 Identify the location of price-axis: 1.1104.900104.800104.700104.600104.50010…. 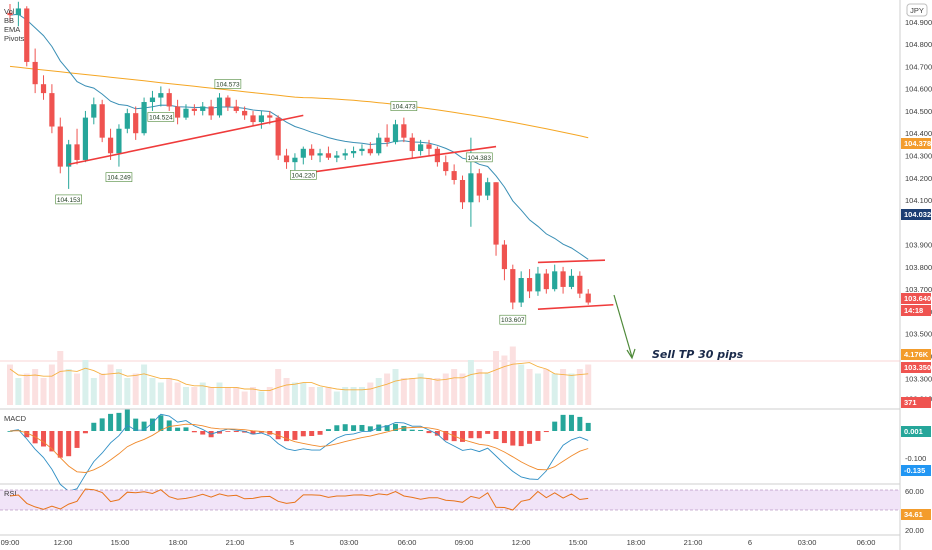
(916, 207).